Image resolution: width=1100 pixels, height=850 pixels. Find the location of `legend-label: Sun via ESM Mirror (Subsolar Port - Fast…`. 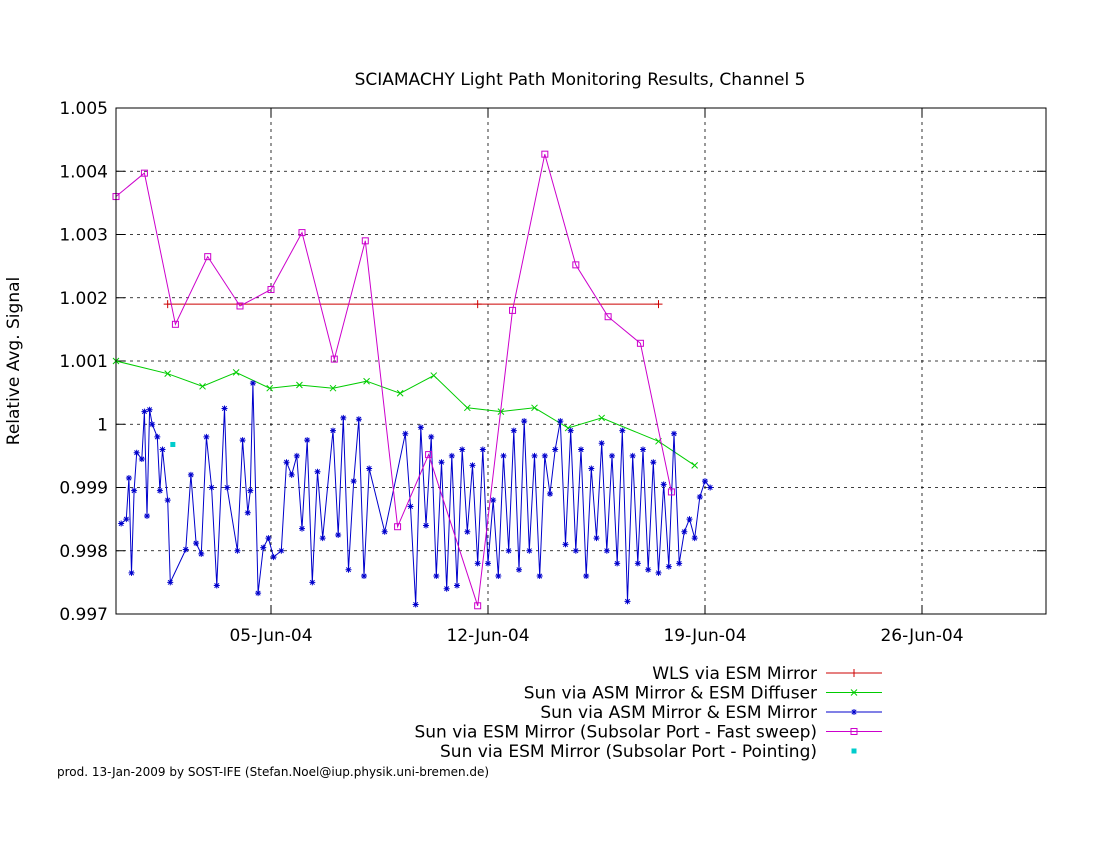

legend-label: Sun via ESM Mirror (Subsolar Port - Fast… is located at coordinates (615, 733).